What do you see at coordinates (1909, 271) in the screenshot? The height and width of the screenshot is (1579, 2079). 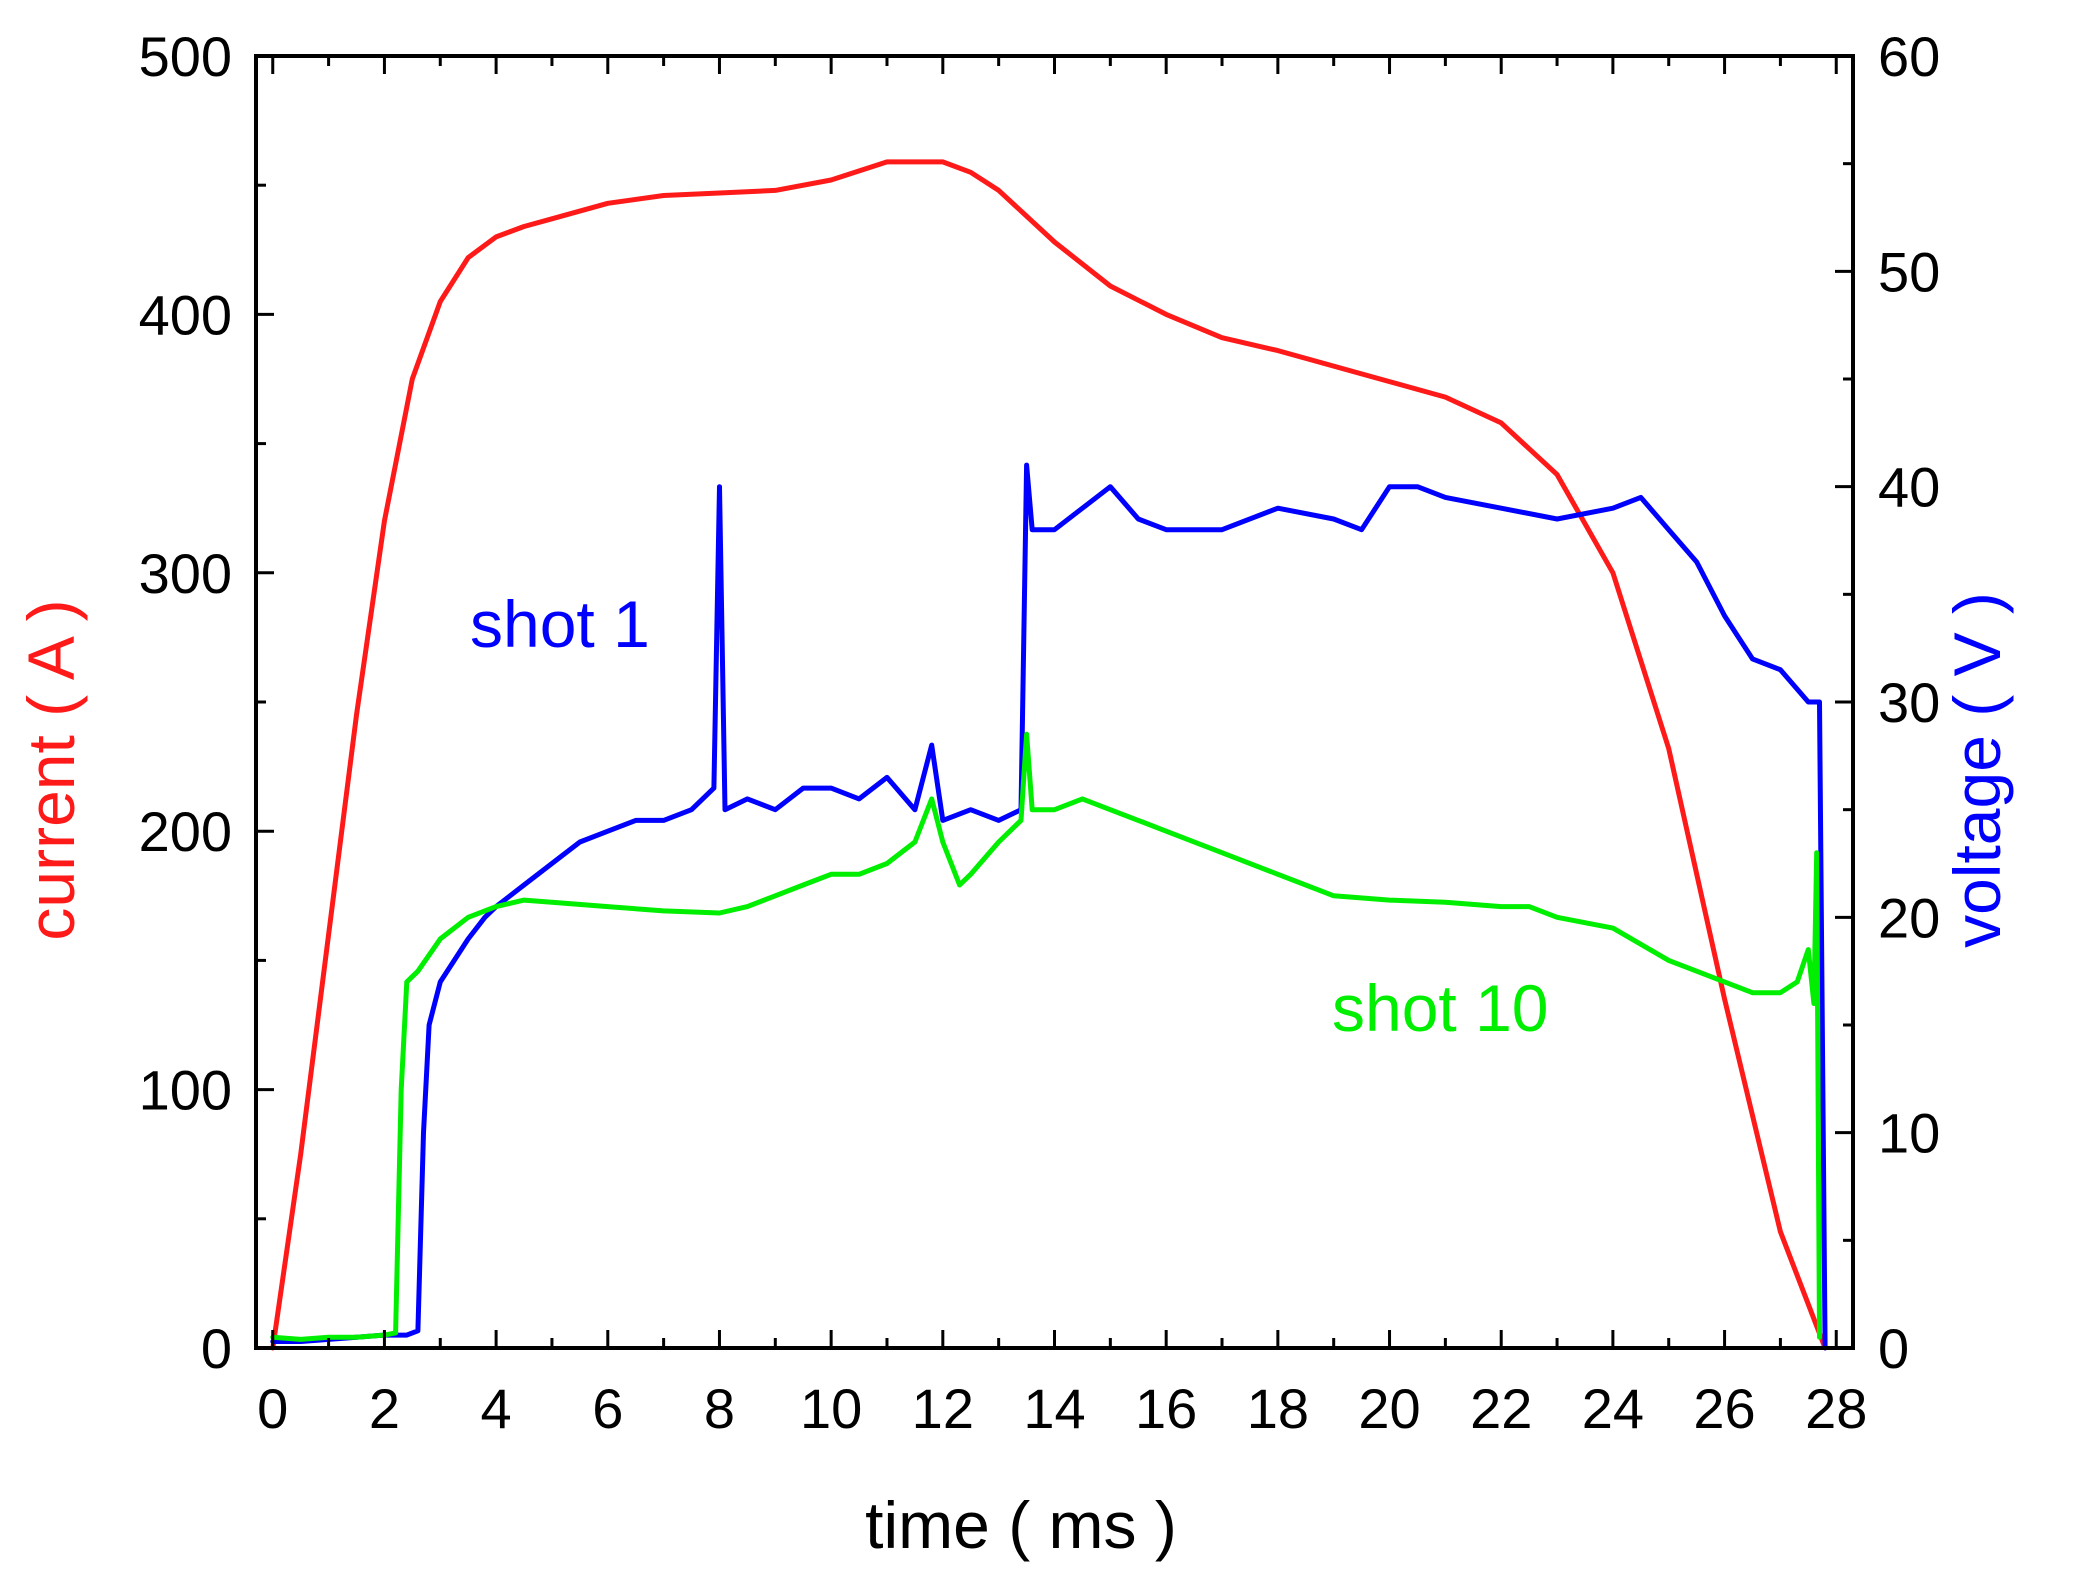 I see `y-right-tick-label: 50` at bounding box center [1909, 271].